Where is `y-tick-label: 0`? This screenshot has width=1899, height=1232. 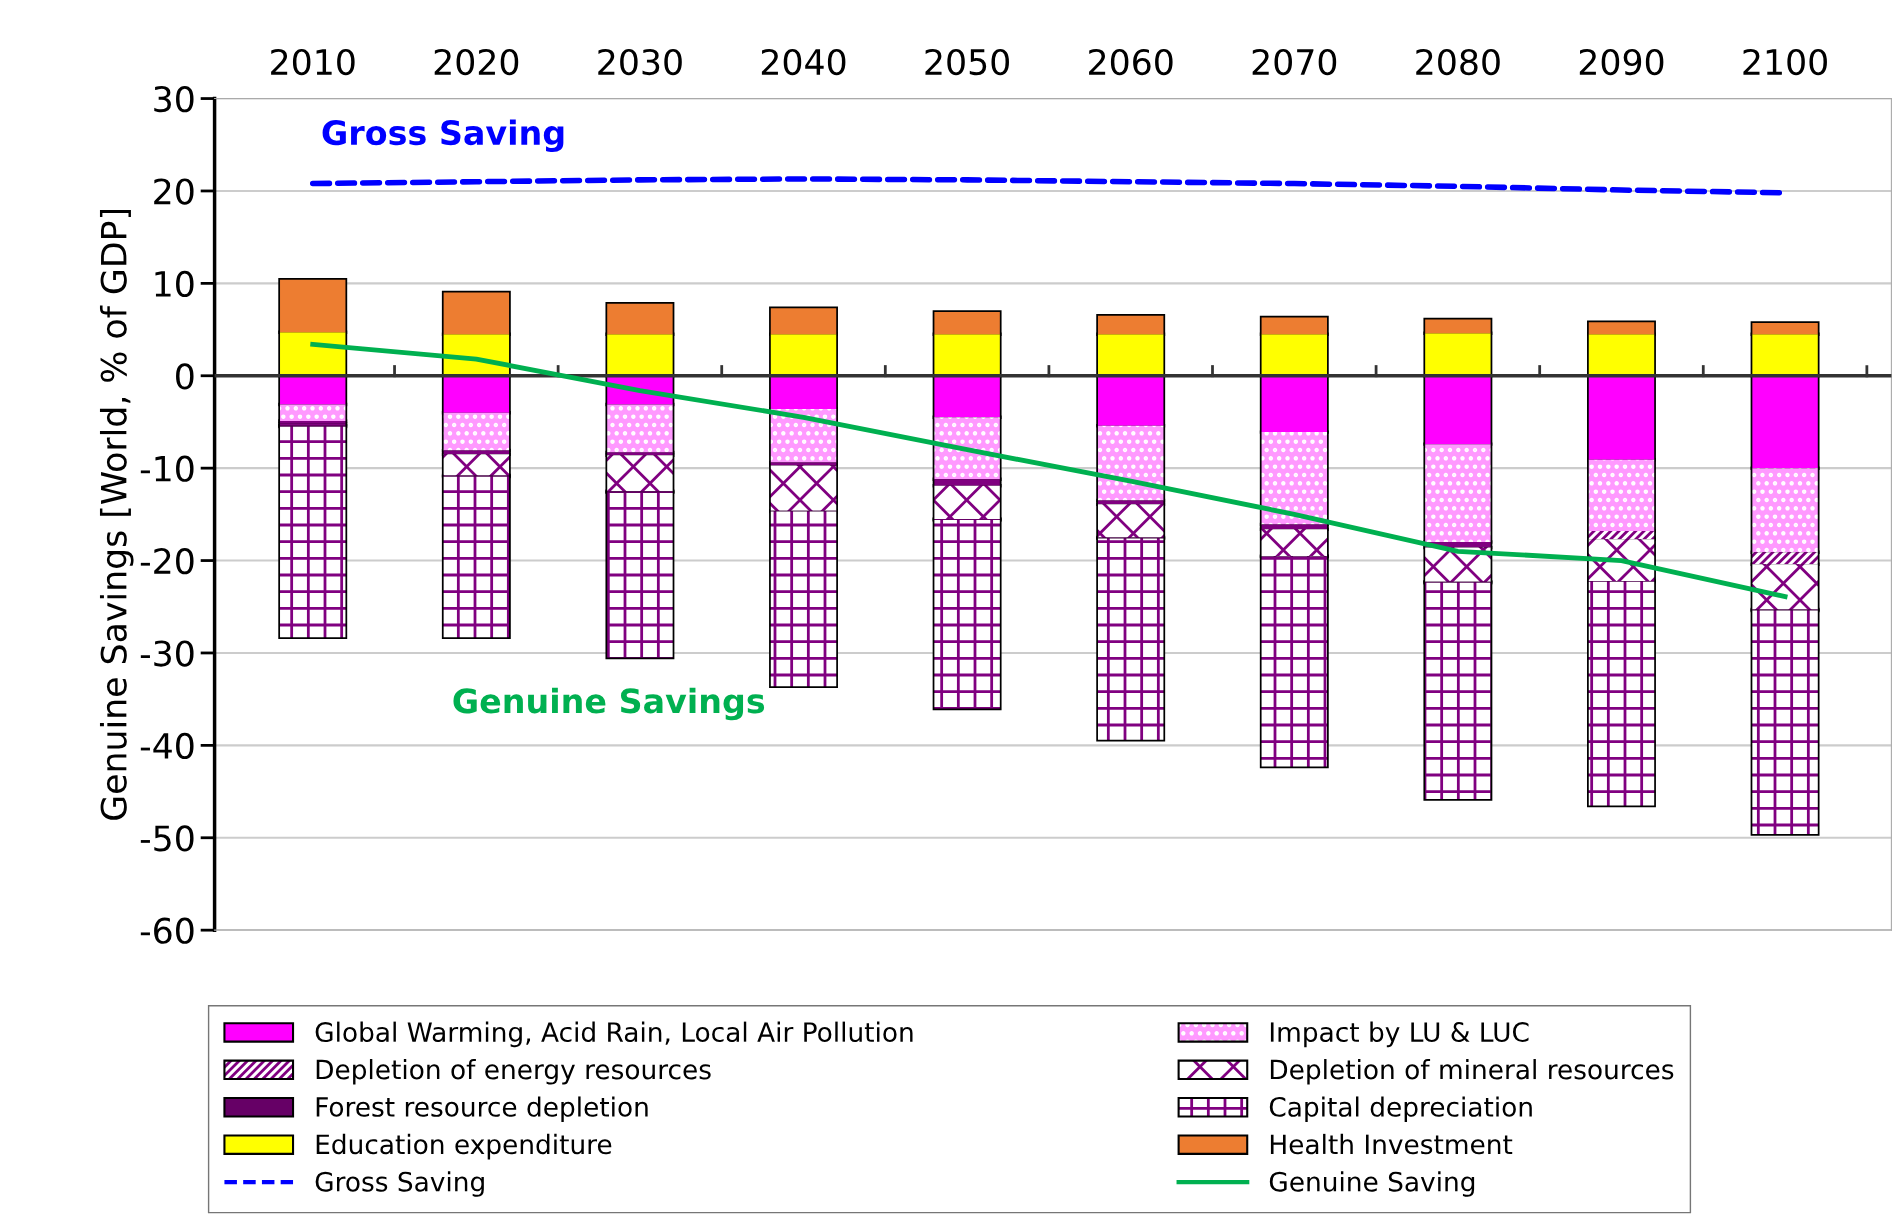 y-tick-label: 0 is located at coordinates (185, 376).